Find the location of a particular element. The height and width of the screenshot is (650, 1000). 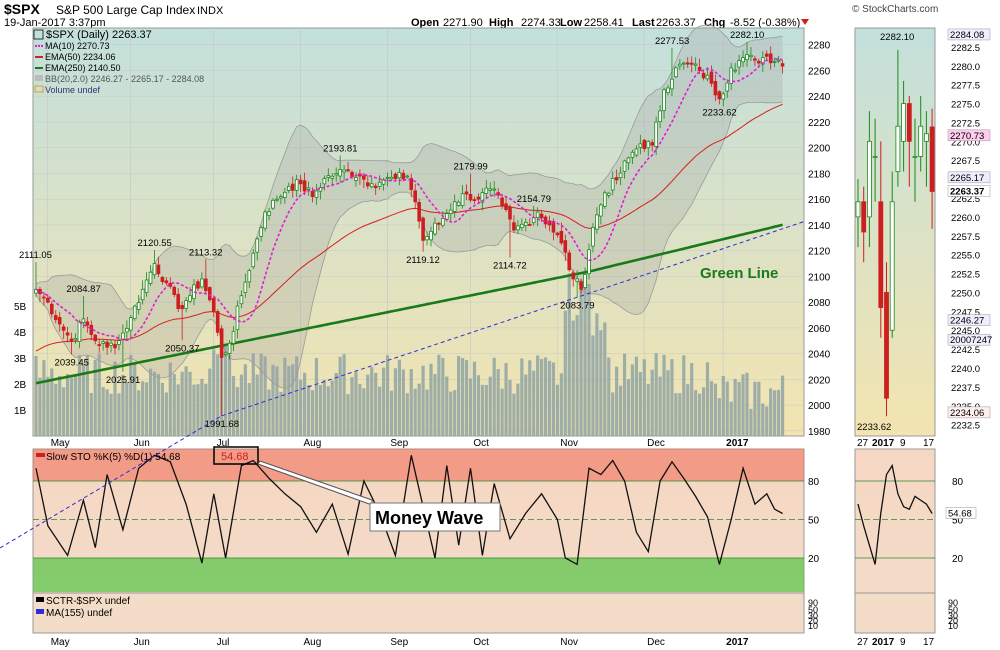

price-annotation: 2277.53 is located at coordinates (672, 41).